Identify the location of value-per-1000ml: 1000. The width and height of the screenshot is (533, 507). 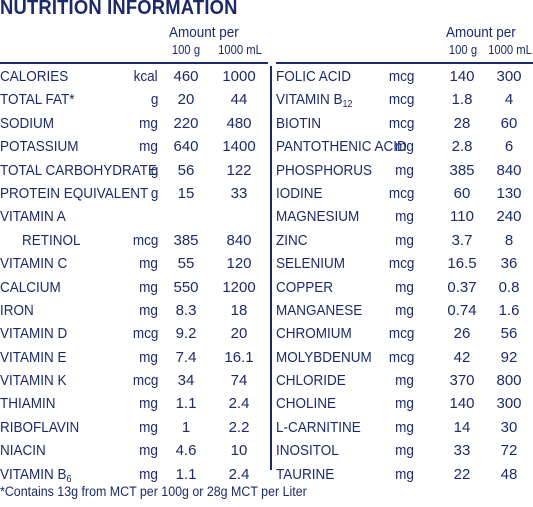
(239, 76).